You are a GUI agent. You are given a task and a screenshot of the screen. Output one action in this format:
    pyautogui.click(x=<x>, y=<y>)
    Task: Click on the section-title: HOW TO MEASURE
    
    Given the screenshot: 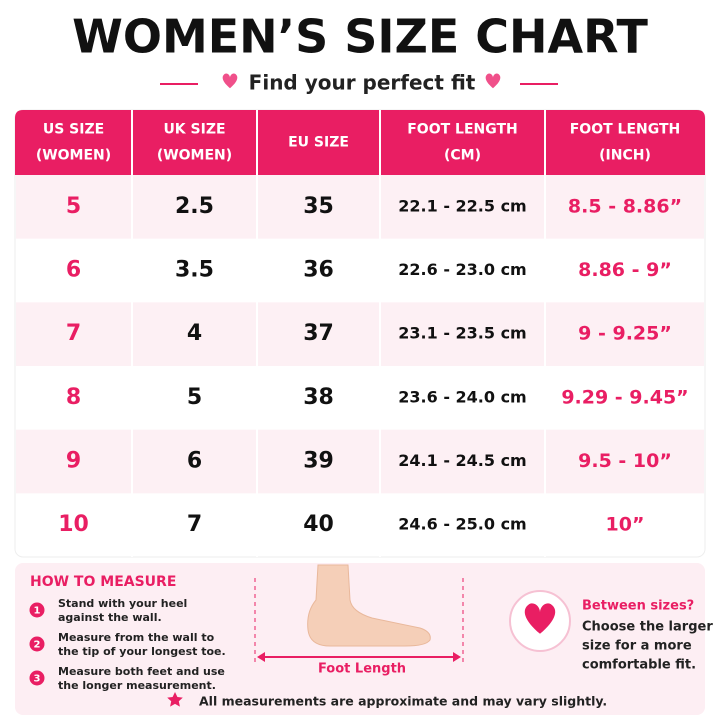 What is the action you would take?
    pyautogui.click(x=103, y=582)
    